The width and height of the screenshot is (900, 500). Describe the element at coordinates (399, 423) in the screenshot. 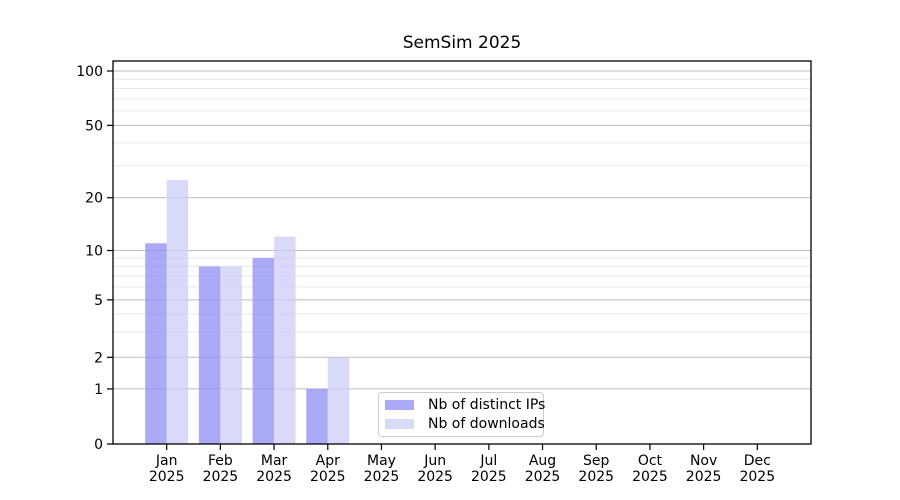

I see `legend-swatch-downloads` at that location.